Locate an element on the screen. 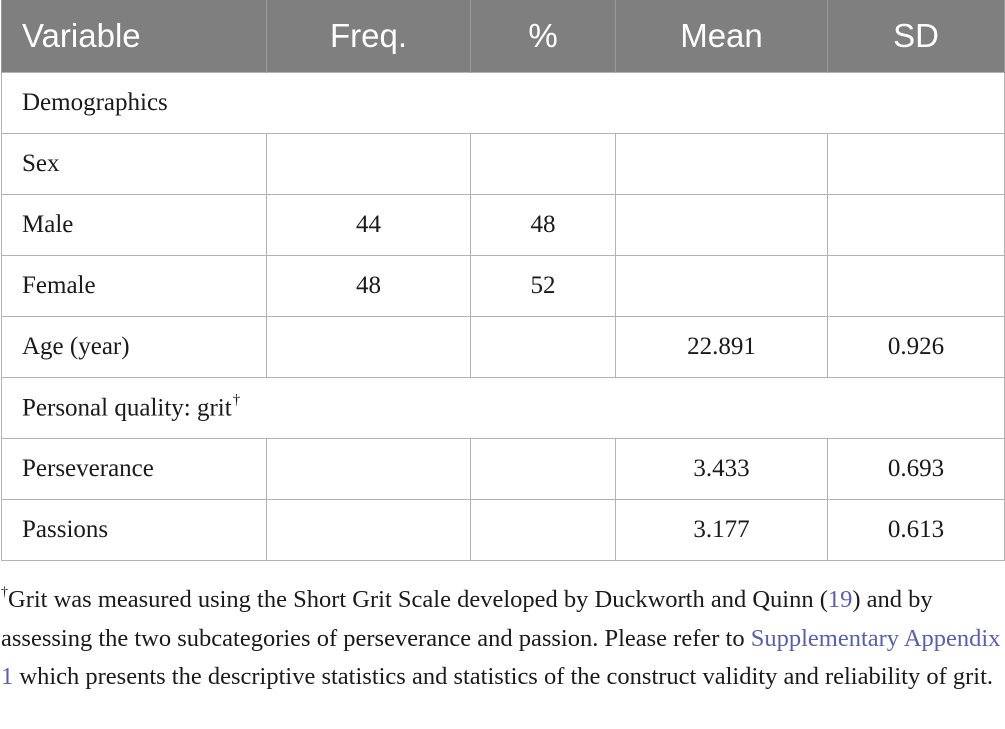 The height and width of the screenshot is (729, 1005). row-label: Passions is located at coordinates (134, 530).